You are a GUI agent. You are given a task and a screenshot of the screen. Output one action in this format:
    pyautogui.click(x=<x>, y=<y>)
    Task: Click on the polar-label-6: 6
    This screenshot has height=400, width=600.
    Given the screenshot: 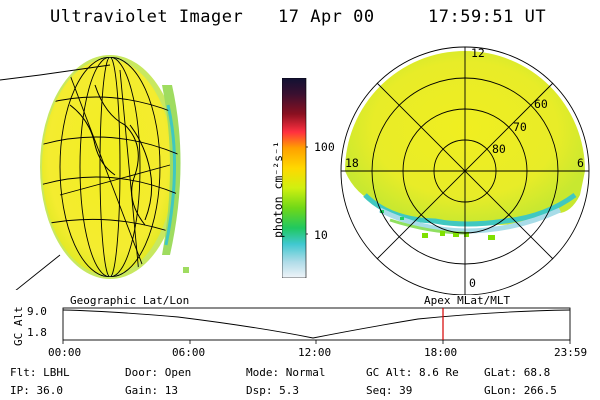 What is the action you would take?
    pyautogui.click(x=580, y=163)
    